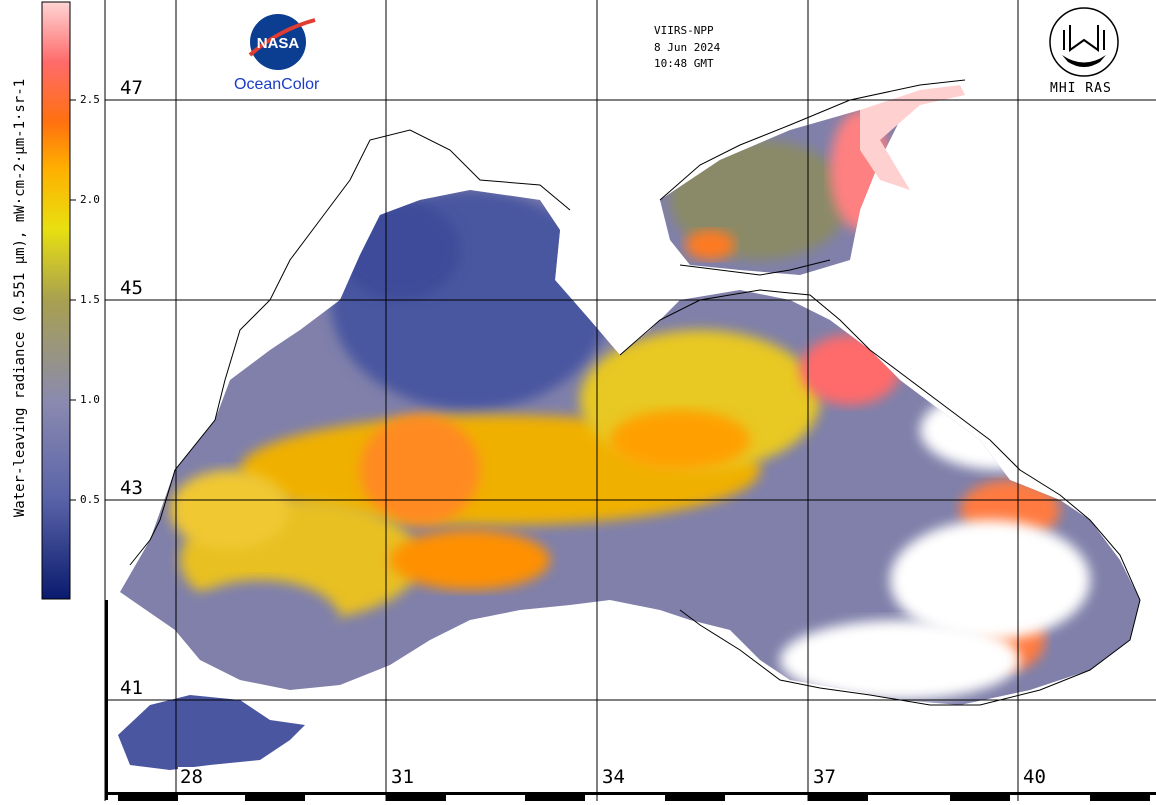 The width and height of the screenshot is (1156, 805). I want to click on marmara-sea, so click(211, 732).